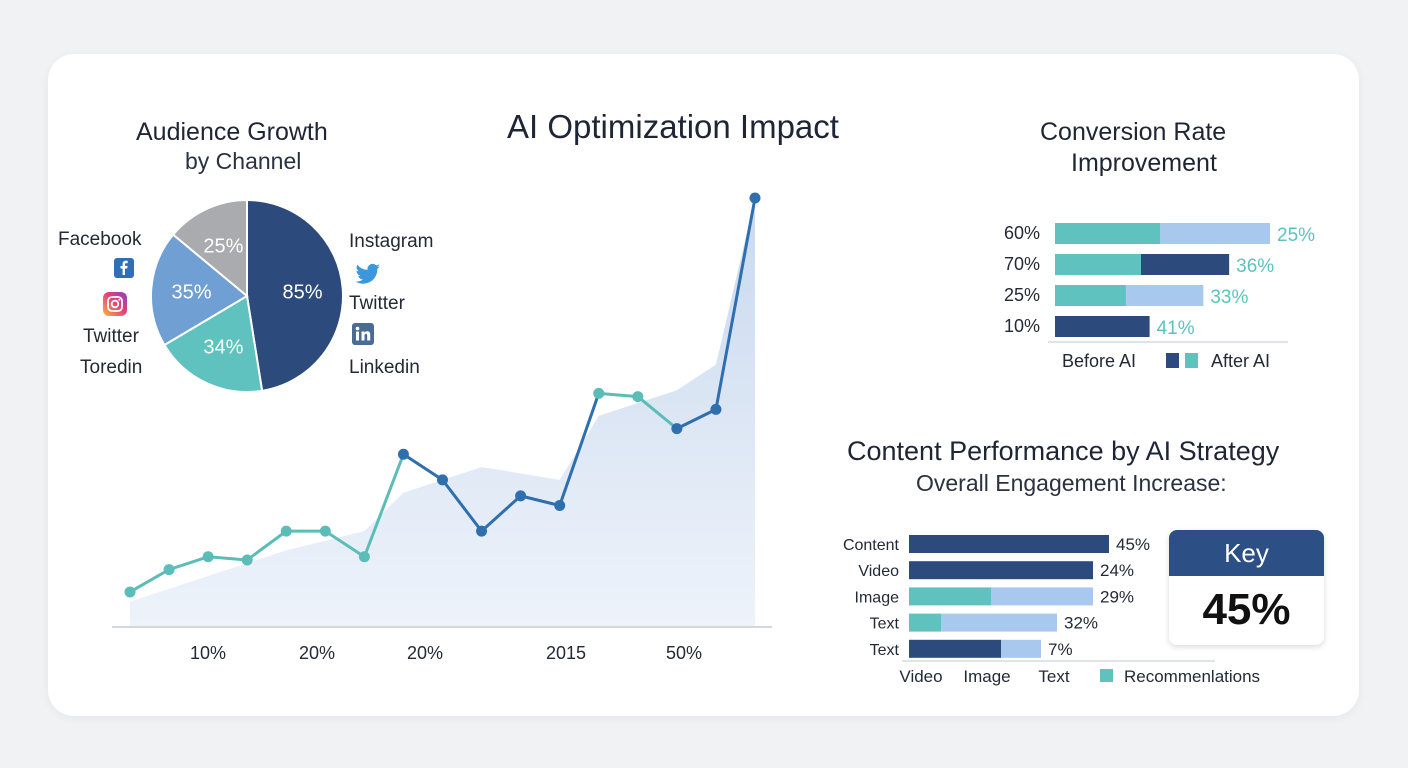 The width and height of the screenshot is (1408, 768). I want to click on content-legend-swatch, so click(1106, 675).